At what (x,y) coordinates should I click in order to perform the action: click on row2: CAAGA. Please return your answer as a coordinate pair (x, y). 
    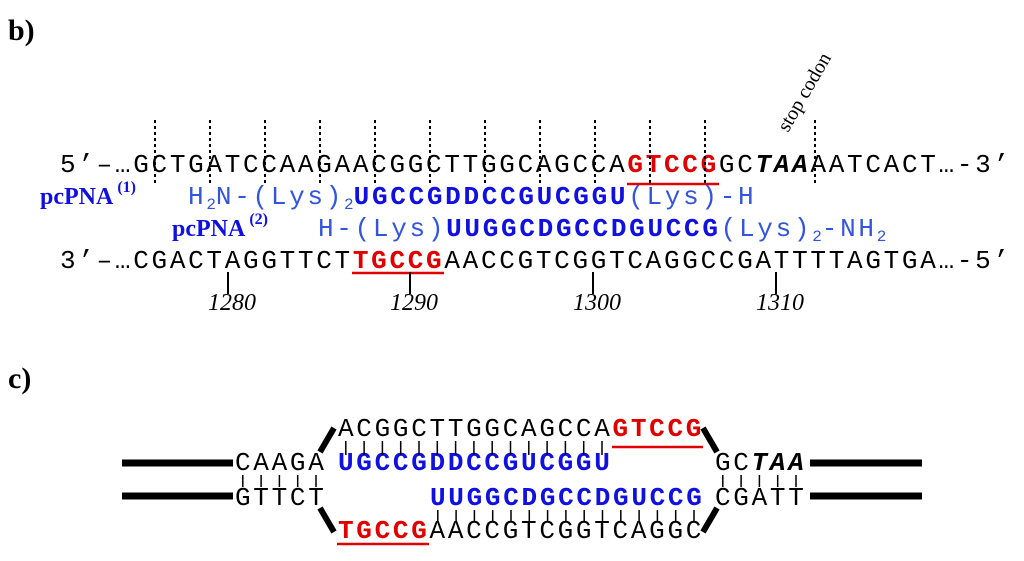
    Looking at the image, I should click on (281, 463).